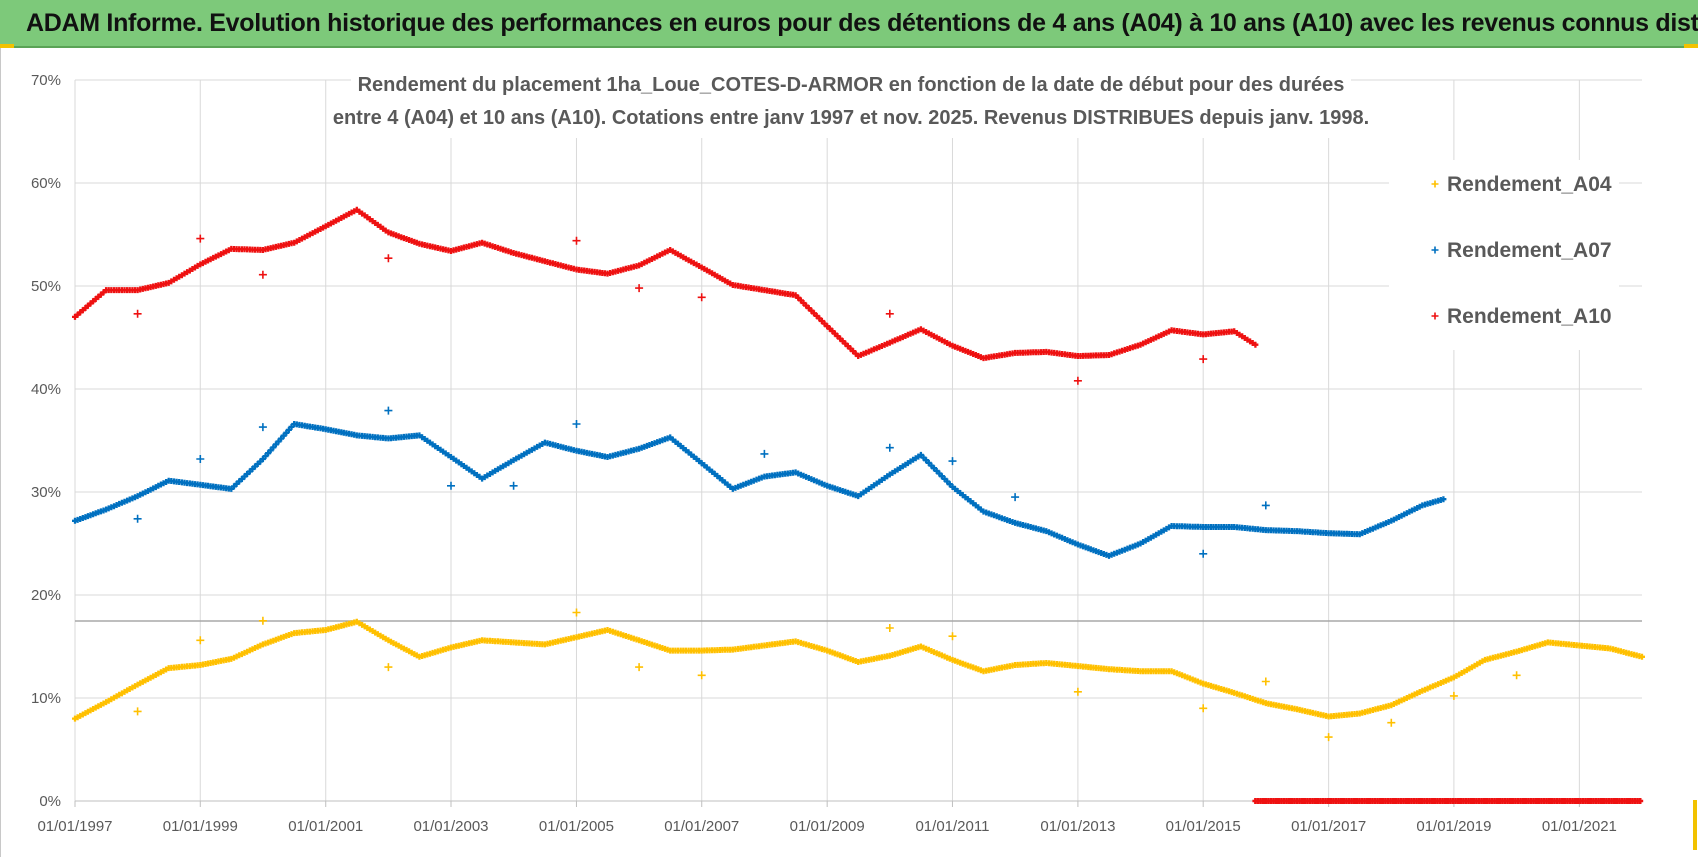 This screenshot has width=1698, height=857. Describe the element at coordinates (952, 826) in the screenshot. I see `x-tick-label: 01/01/2011` at that location.